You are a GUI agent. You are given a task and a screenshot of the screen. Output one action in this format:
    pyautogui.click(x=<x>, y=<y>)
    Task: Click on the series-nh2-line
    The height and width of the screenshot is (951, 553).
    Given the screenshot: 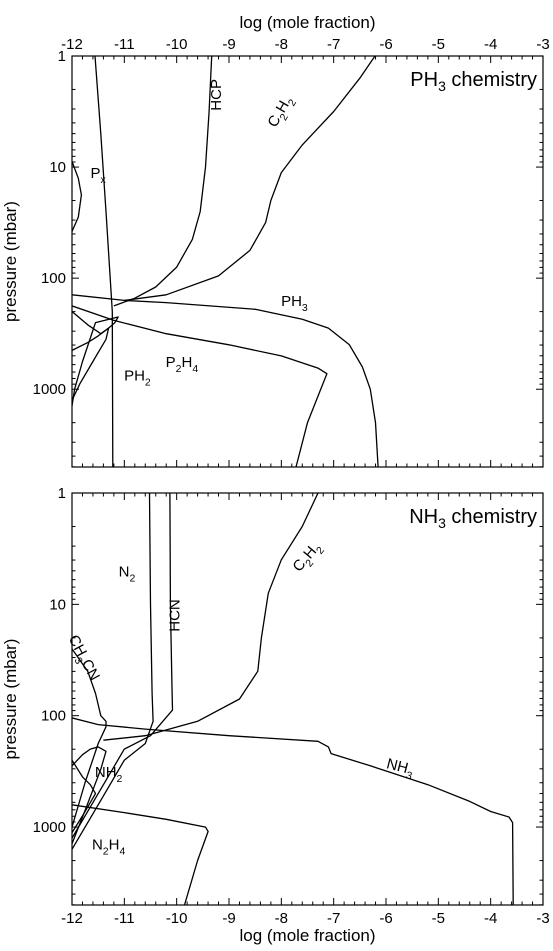 What is the action you would take?
    pyautogui.click(x=89, y=795)
    